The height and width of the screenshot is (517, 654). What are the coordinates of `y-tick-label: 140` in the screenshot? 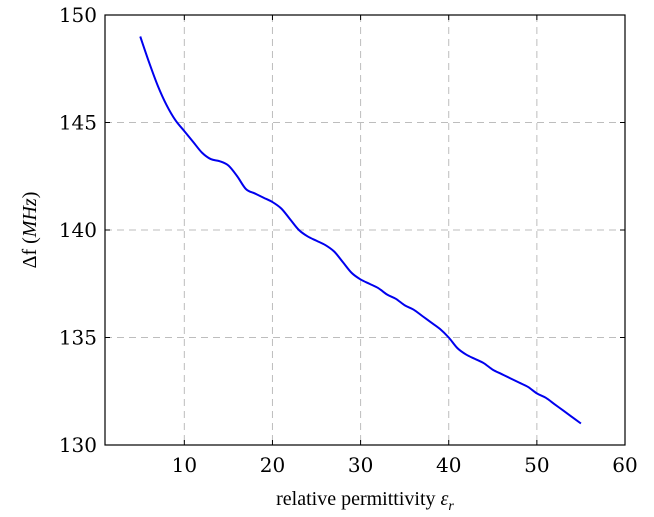 It's located at (78, 230).